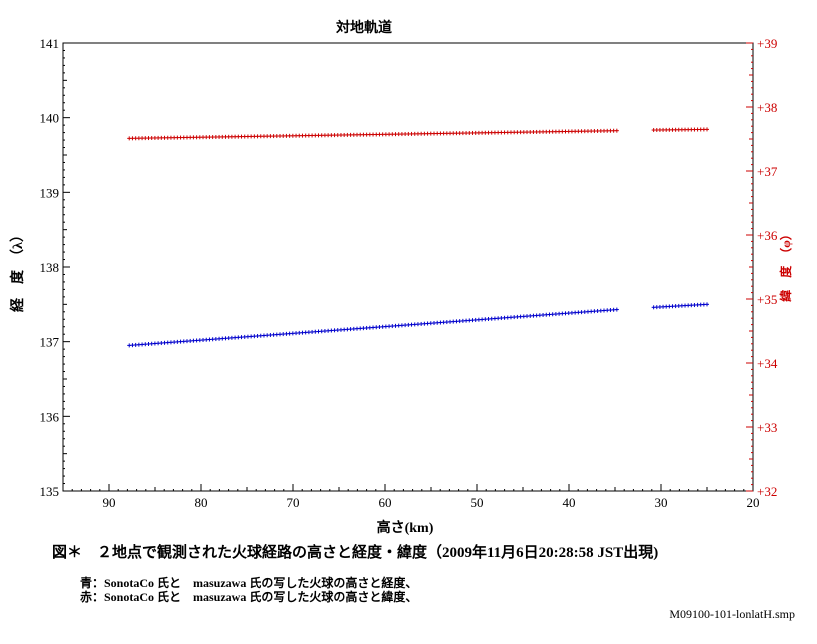 This screenshot has height=644, width=817. Describe the element at coordinates (661, 502) in the screenshot. I see `x-tick-label: 30` at that location.